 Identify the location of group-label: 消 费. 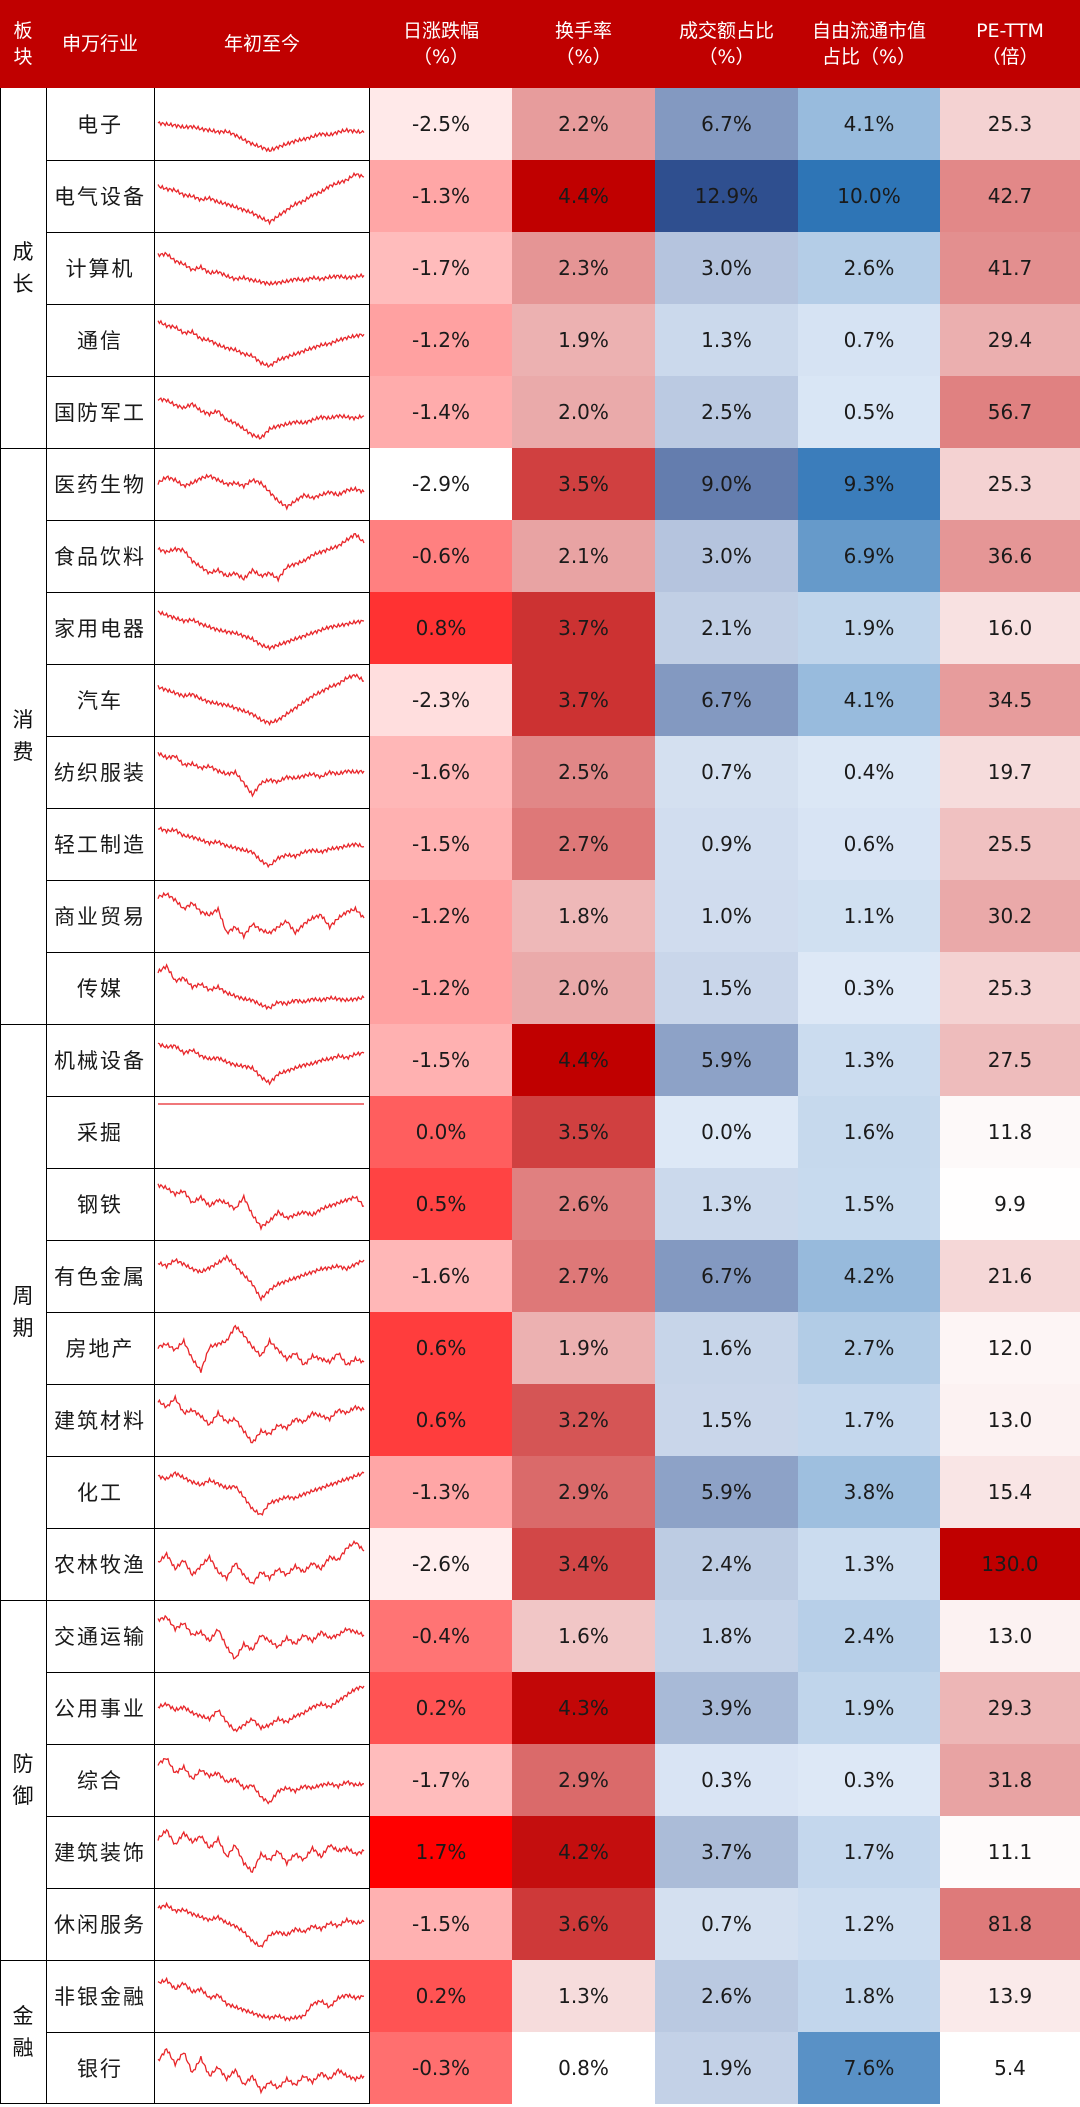
(23, 736).